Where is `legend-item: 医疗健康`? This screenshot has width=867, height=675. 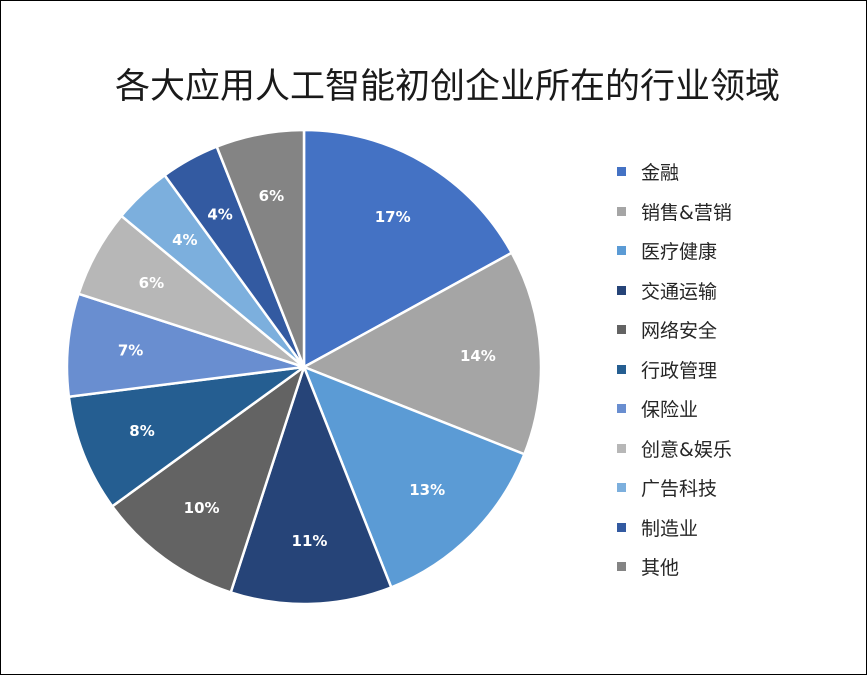
legend-item: 医疗健康 is located at coordinates (674, 251).